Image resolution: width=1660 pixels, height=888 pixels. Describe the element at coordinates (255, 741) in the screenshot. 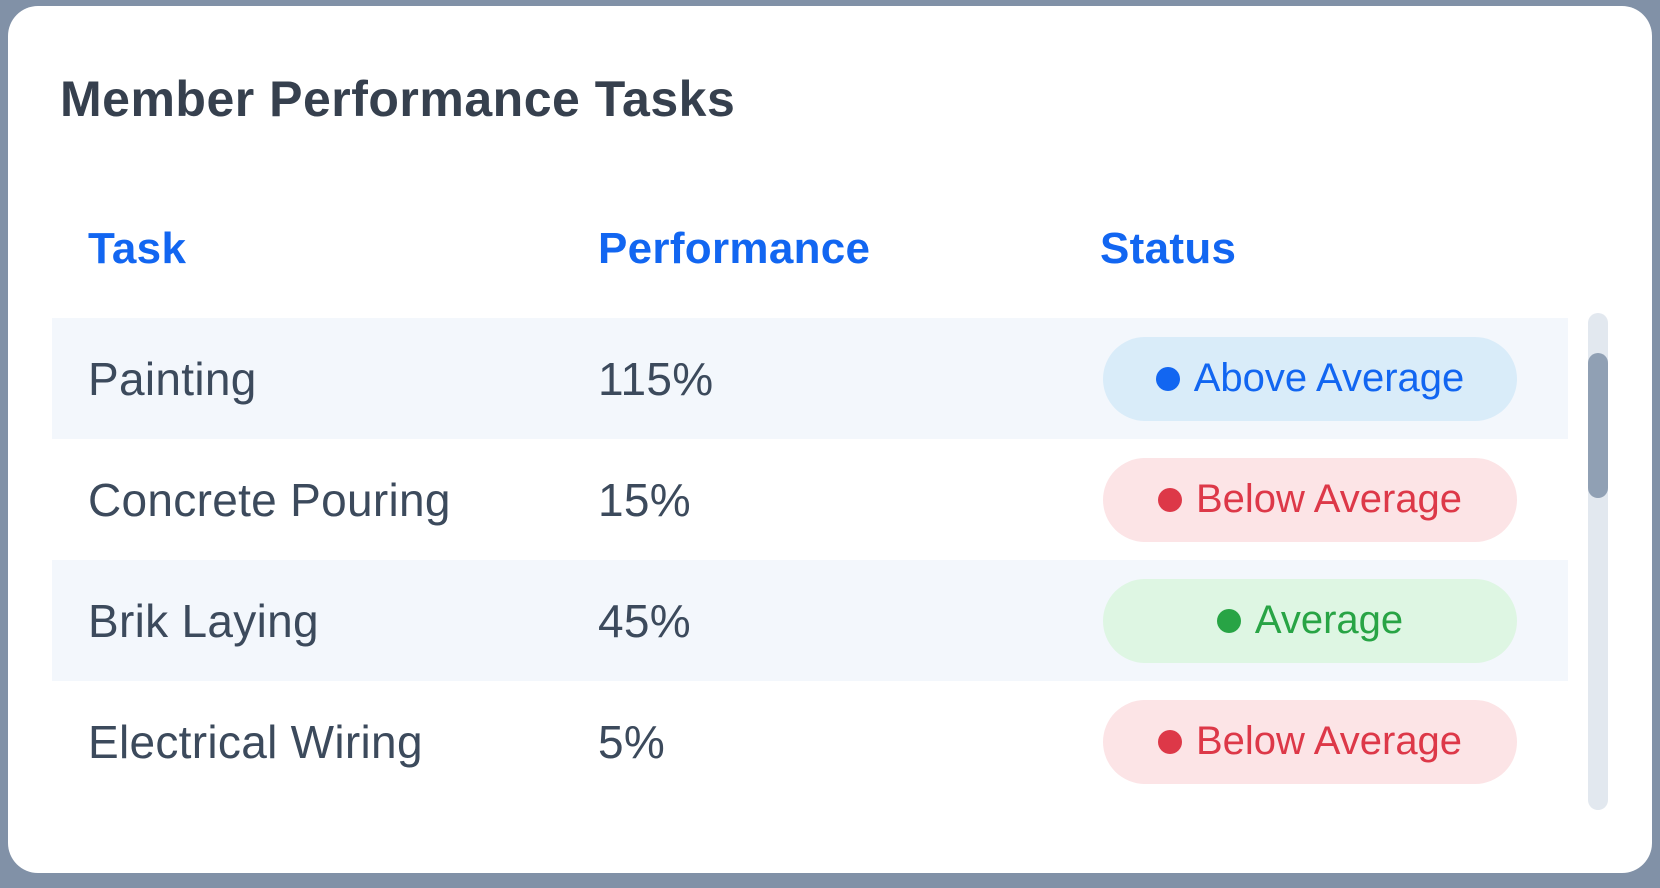

I see `task-cell: Electrical Wiring` at that location.